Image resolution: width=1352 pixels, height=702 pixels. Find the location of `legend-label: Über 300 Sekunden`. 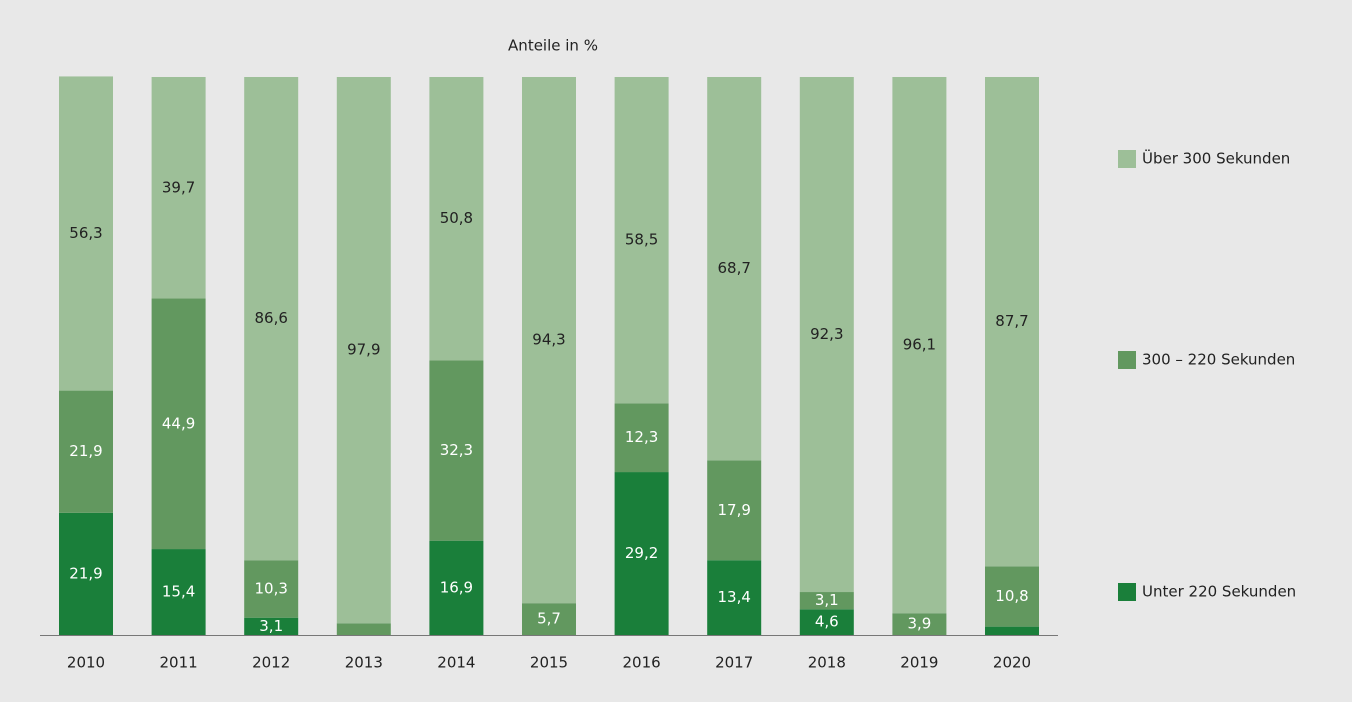

legend-label: Über 300 Sekunden is located at coordinates (1216, 158).